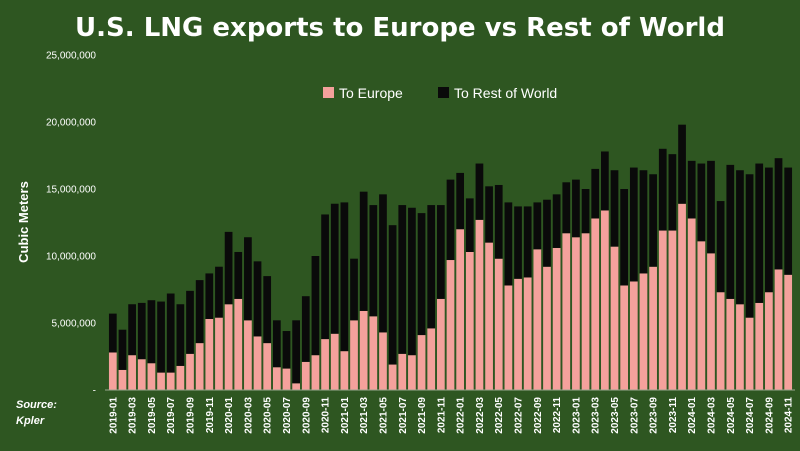  Describe the element at coordinates (538, 415) in the screenshot. I see `x-tick-label: 2022-09` at that location.